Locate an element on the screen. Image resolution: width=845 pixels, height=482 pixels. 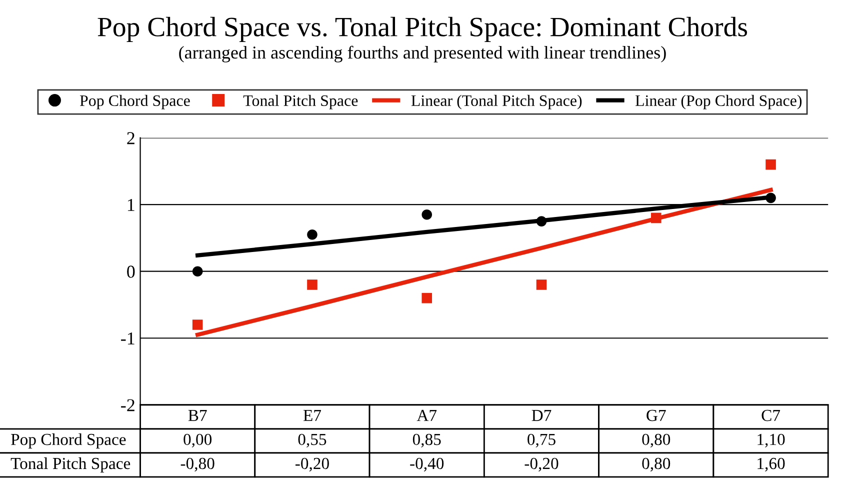
x-tick-label: E7 is located at coordinates (312, 415).